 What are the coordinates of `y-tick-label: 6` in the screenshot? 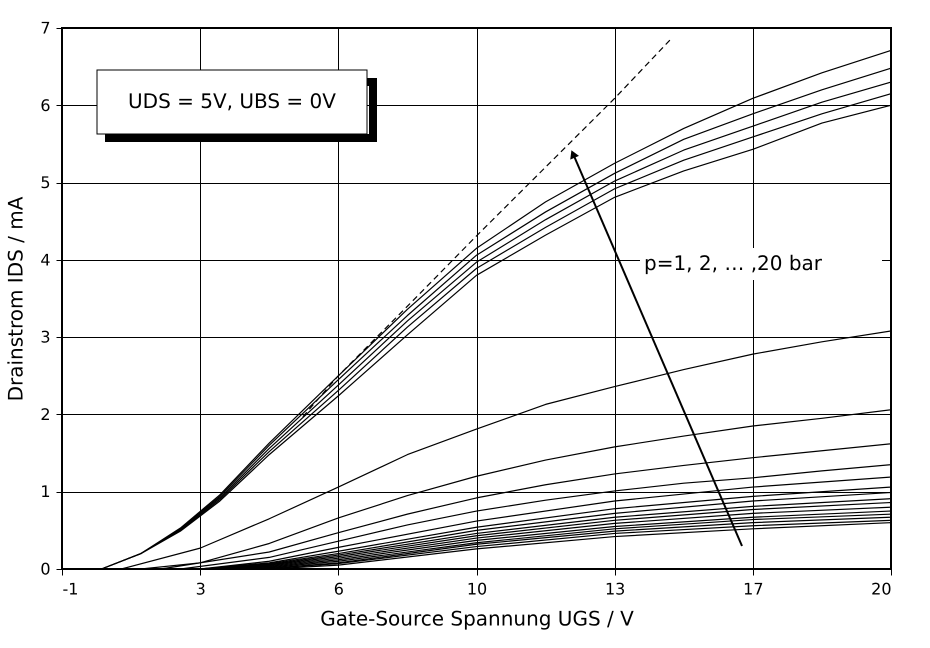 It's located at (45, 105).